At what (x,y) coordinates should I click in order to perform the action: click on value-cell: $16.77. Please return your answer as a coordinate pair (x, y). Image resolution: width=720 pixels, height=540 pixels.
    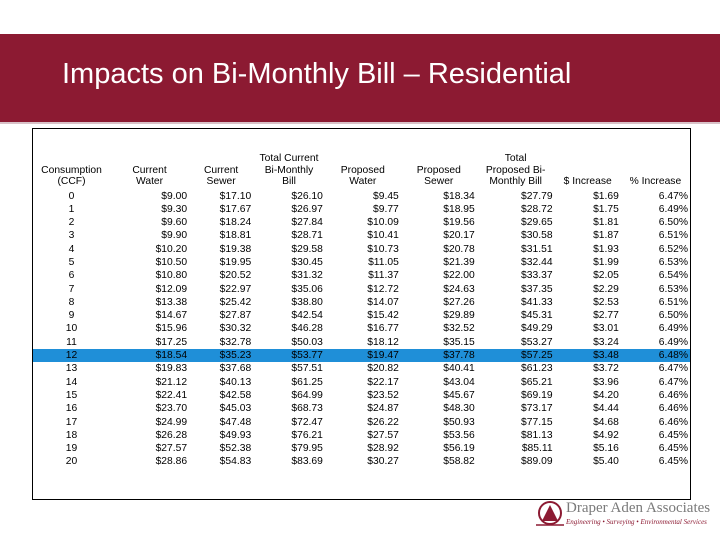
    Looking at the image, I should click on (383, 329).